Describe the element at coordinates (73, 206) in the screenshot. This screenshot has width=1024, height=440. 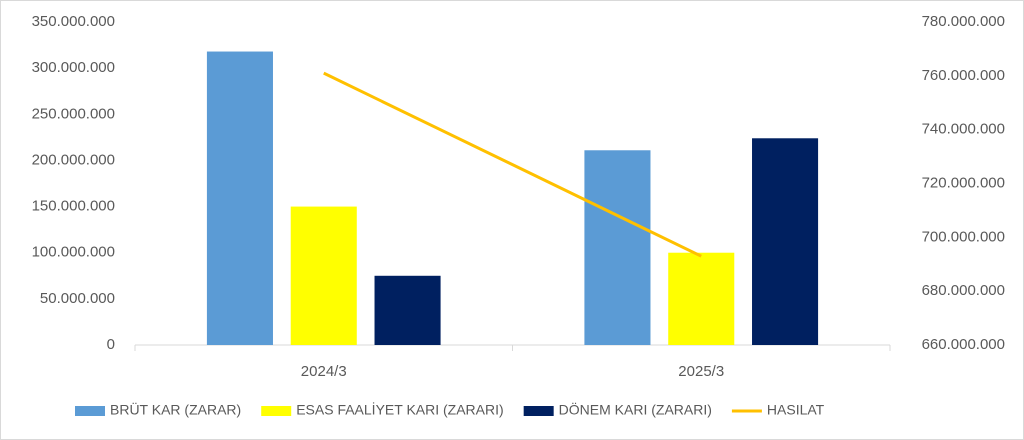
I see `y-tick-label: 150.000.000` at that location.